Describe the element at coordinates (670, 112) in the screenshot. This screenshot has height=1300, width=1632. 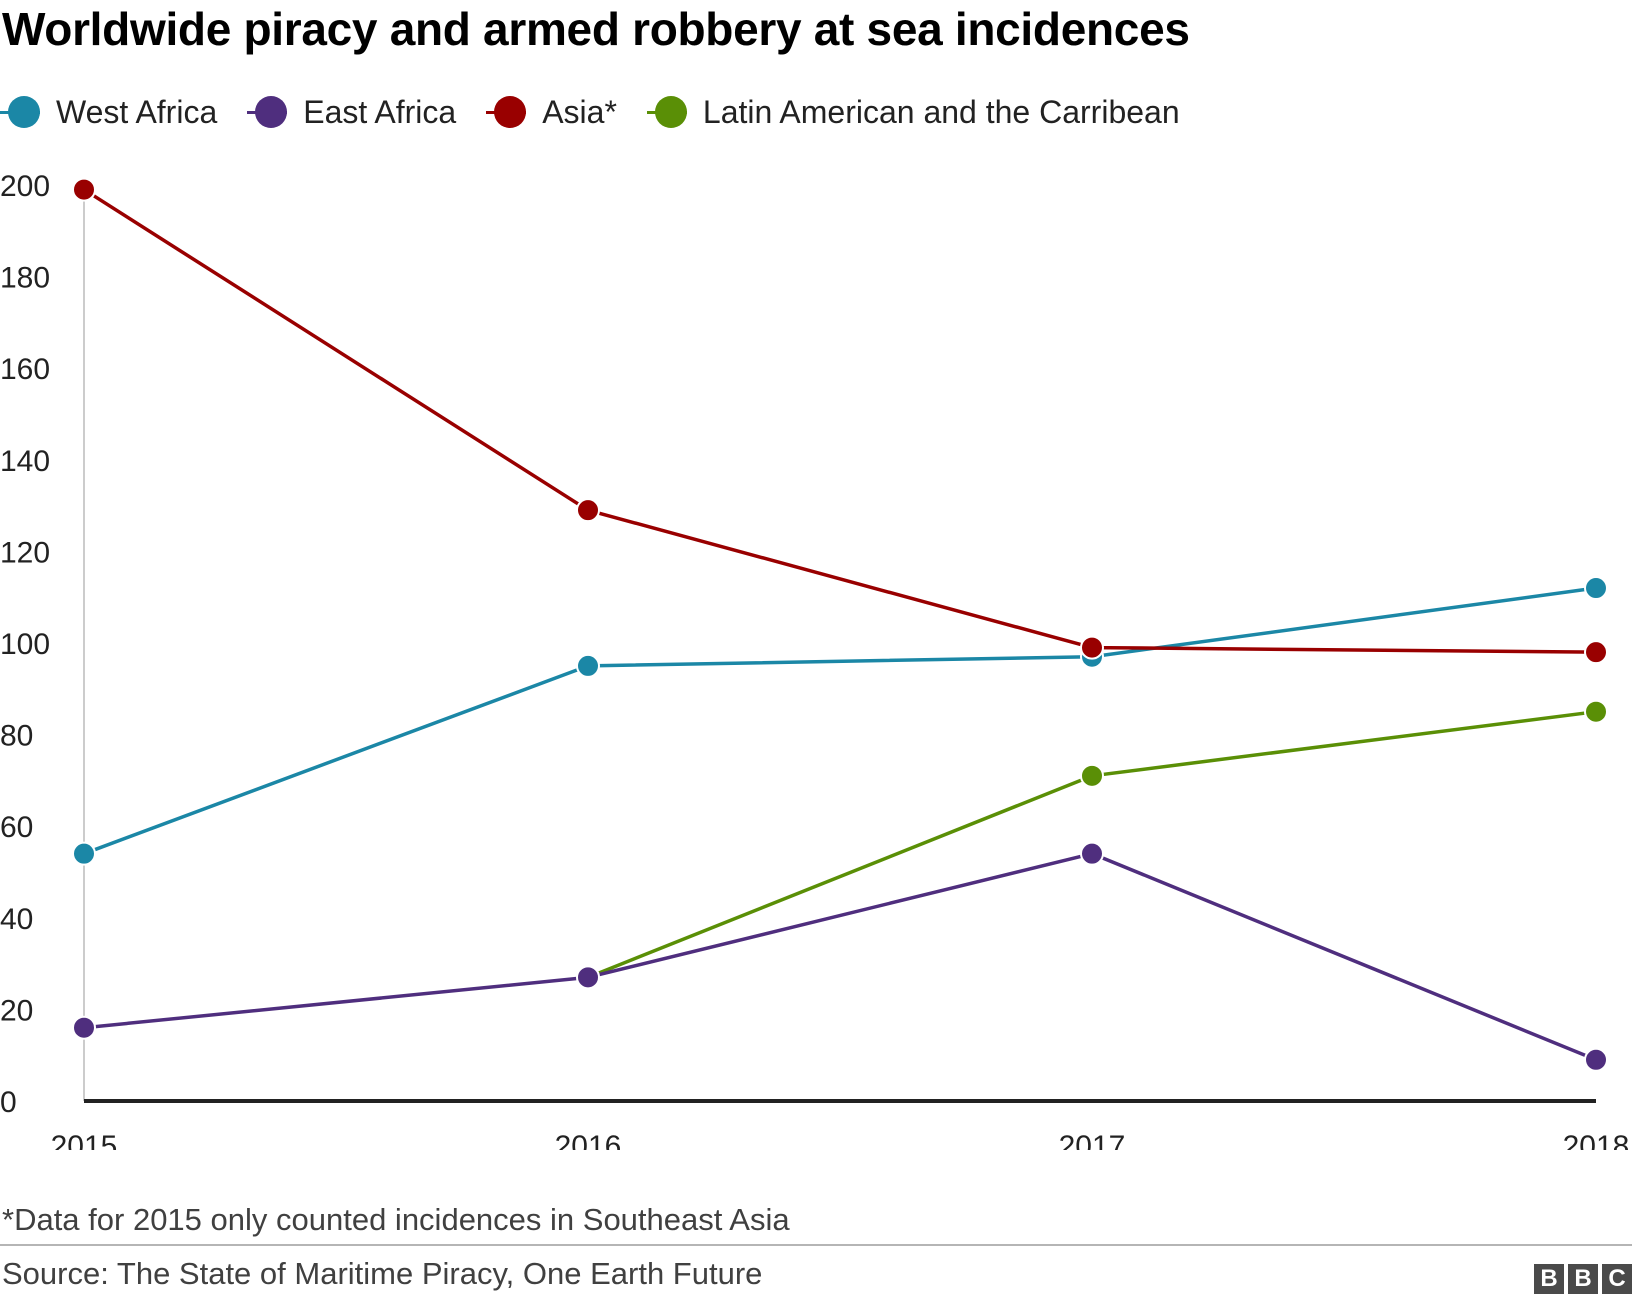
I see `legend-marker-latin-america` at that location.